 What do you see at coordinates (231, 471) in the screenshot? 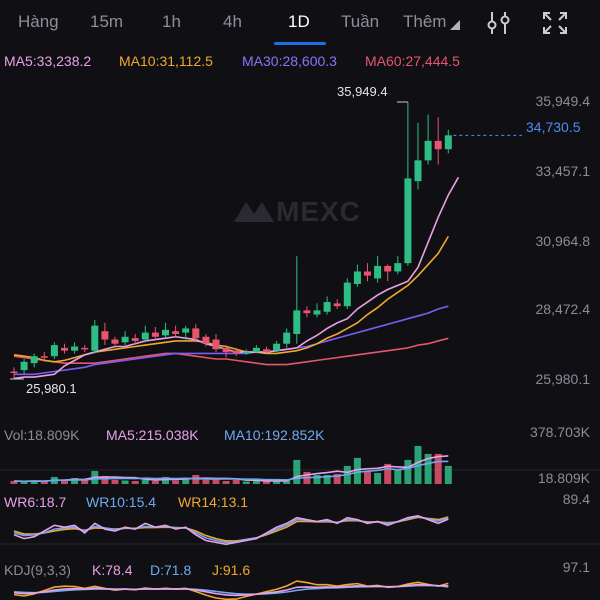
I see `volume-ma10-line` at bounding box center [231, 471].